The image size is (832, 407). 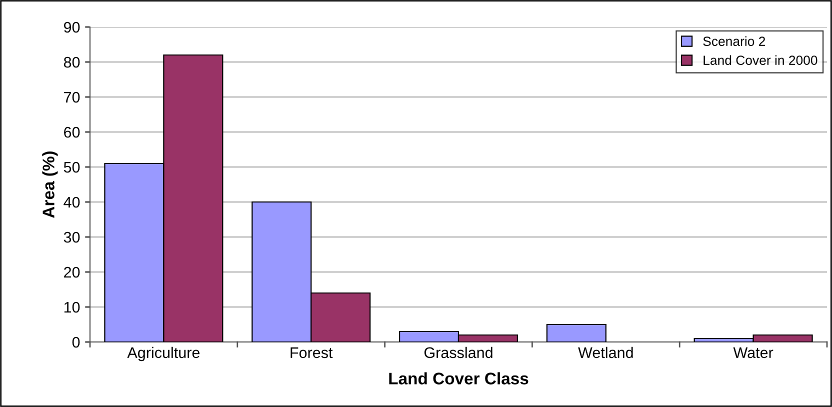 I want to click on legend-label: Land Cover in 2000, so click(x=761, y=60).